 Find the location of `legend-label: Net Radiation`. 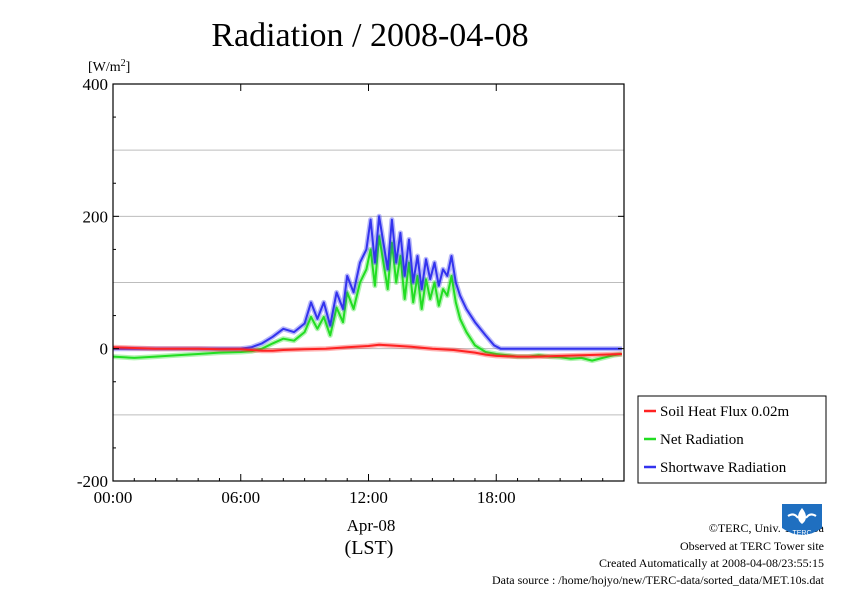

legend-label: Net Radiation is located at coordinates (702, 440).